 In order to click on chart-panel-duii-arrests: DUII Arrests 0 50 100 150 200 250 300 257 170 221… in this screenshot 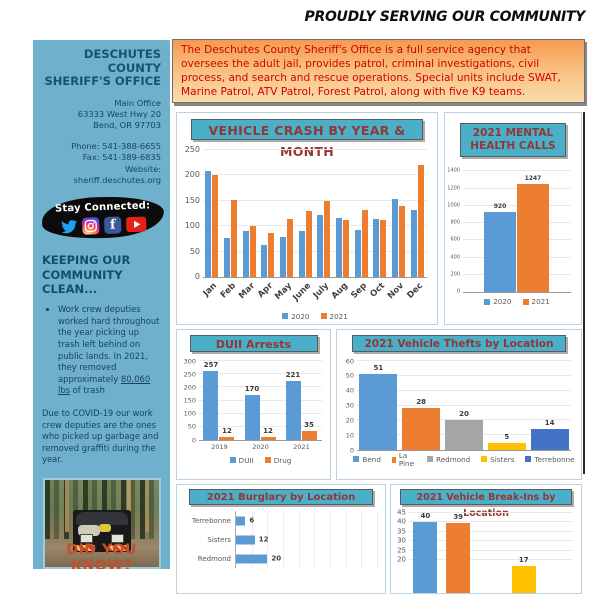, I will do `click(253, 404)`.